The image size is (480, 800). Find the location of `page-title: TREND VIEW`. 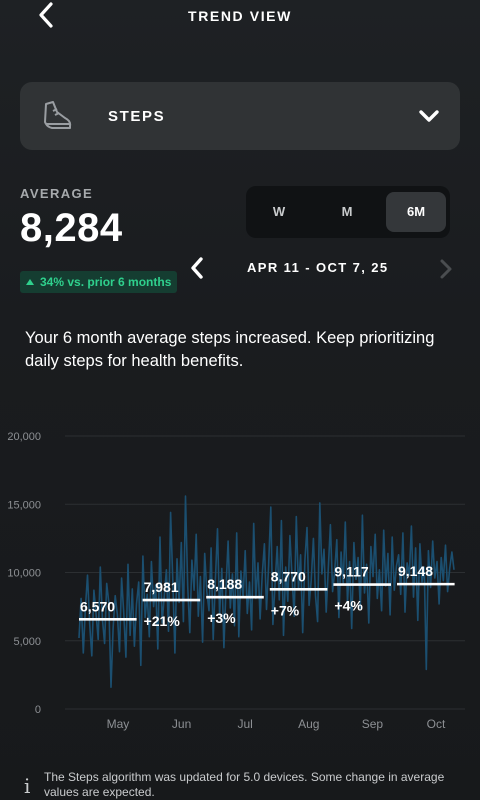

page-title: TREND VIEW is located at coordinates (240, 16).